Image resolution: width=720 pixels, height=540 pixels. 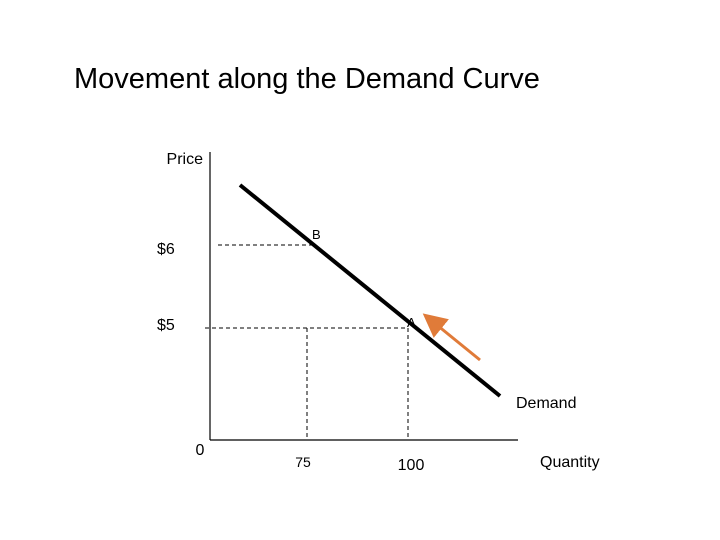 I want to click on title: Movement along the Demand Curve, so click(x=307, y=79).